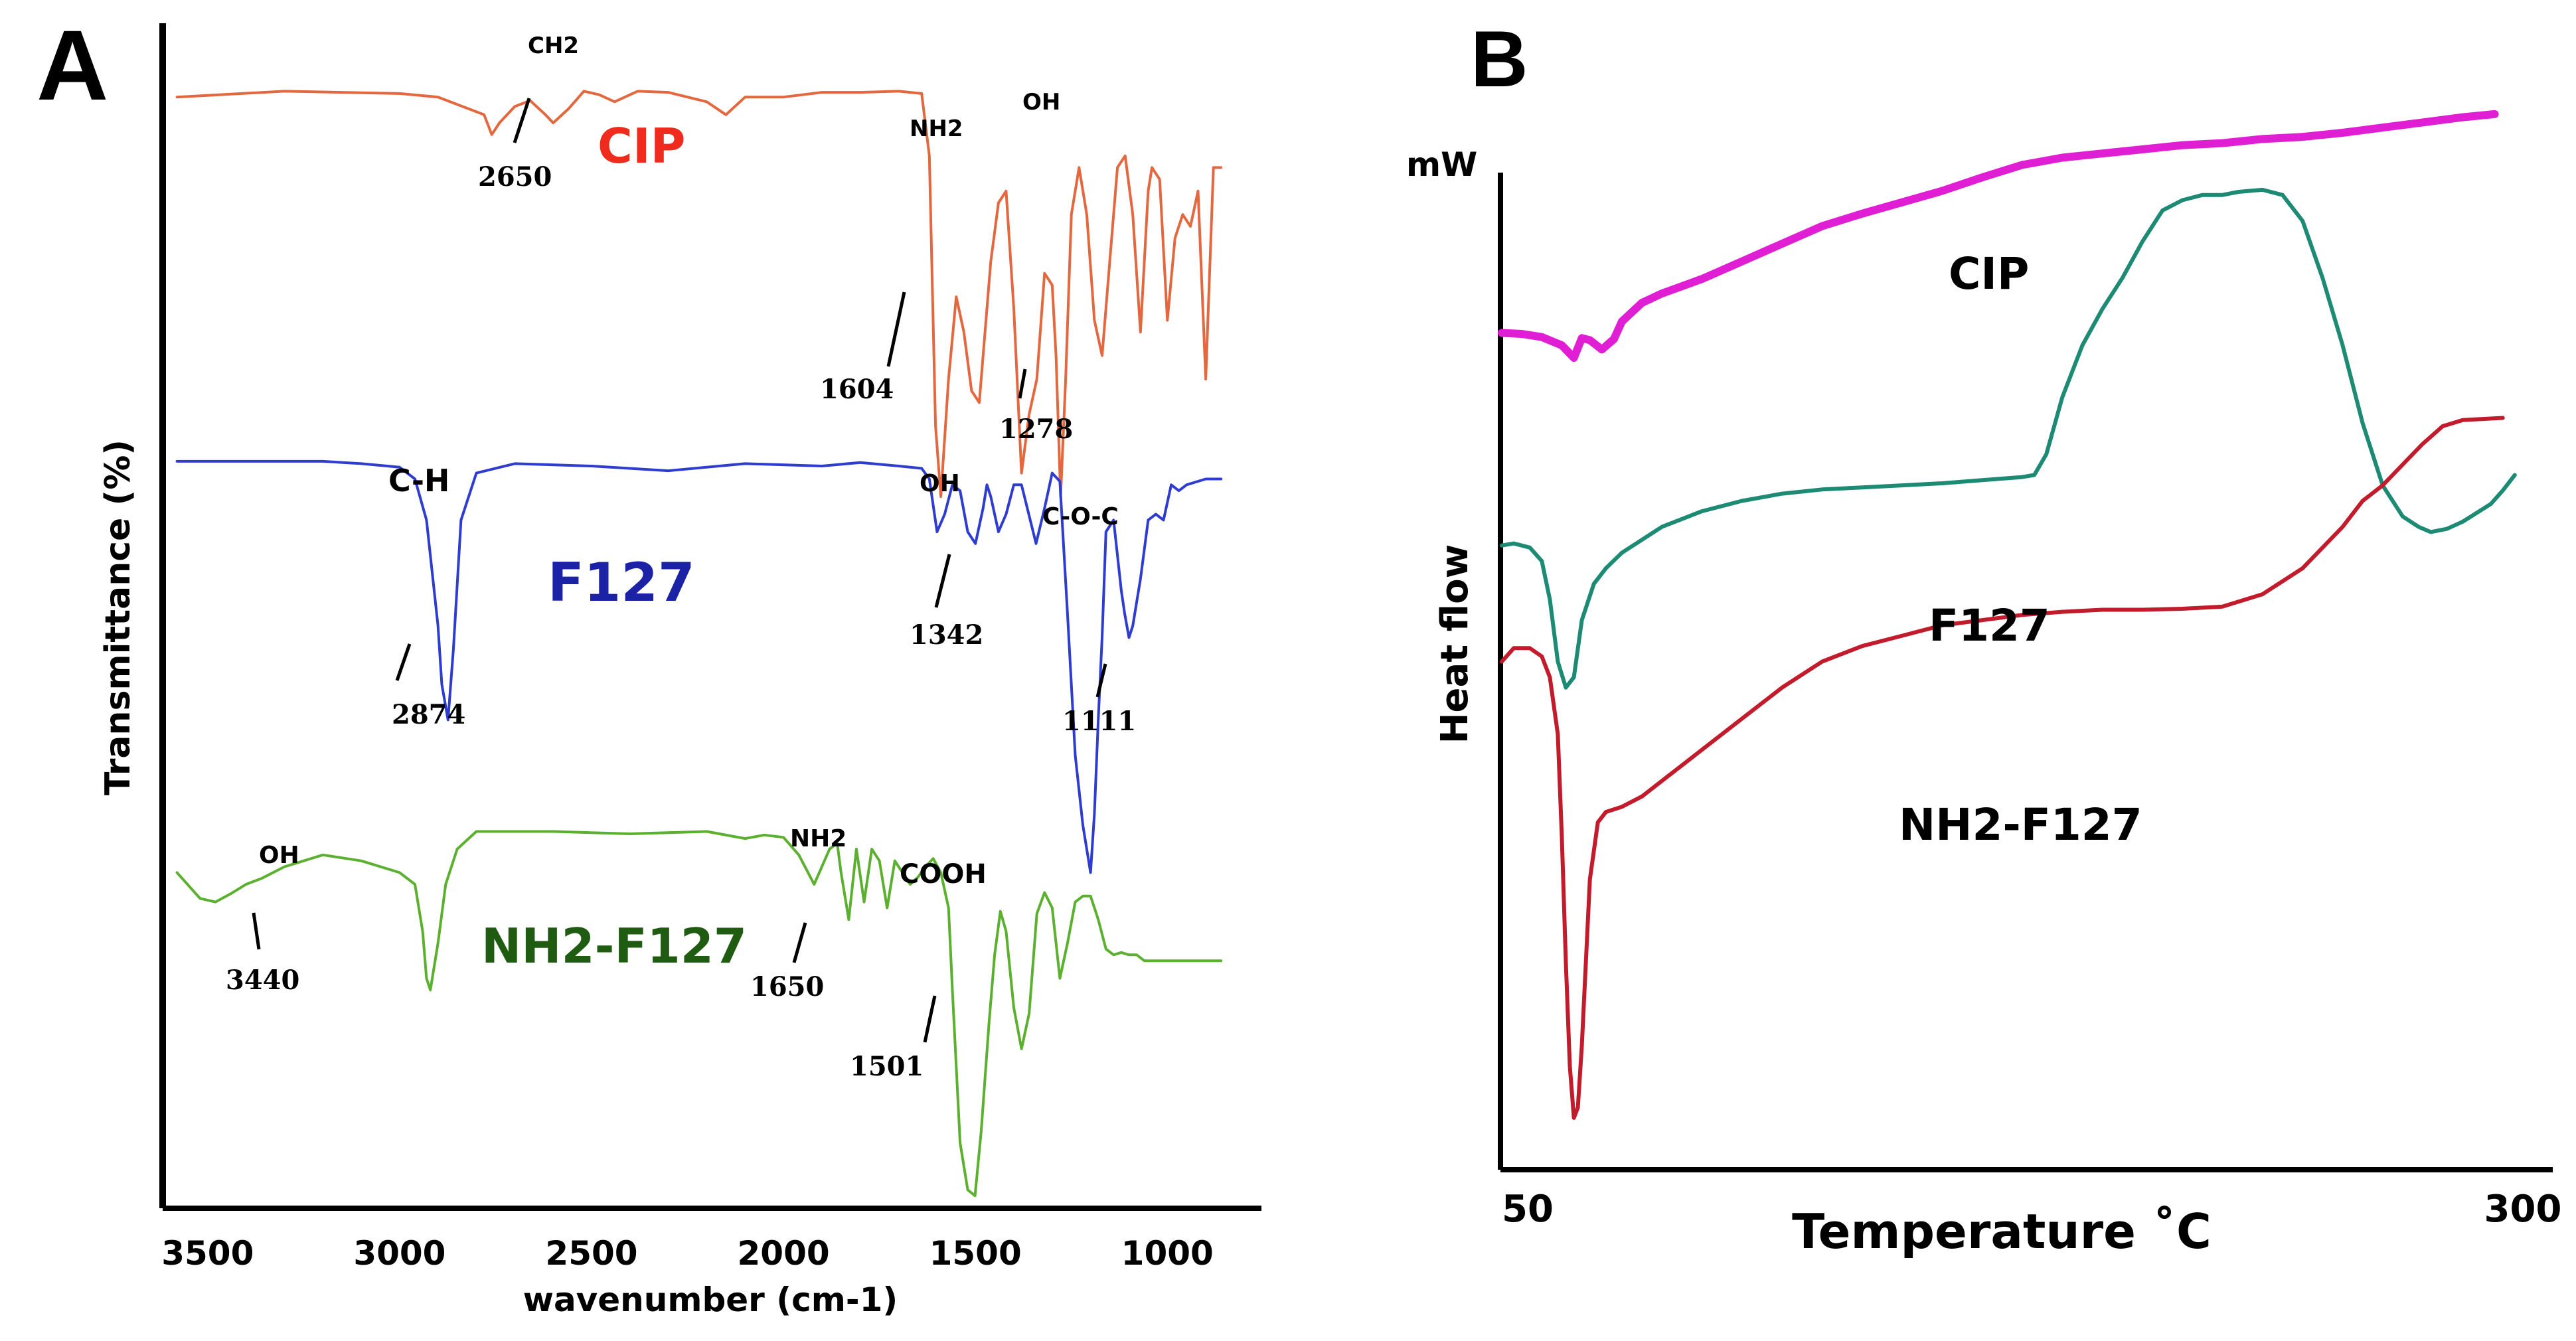 The width and height of the screenshot is (2576, 1341). I want to click on panel-b-tick-50: 50, so click(1528, 1209).